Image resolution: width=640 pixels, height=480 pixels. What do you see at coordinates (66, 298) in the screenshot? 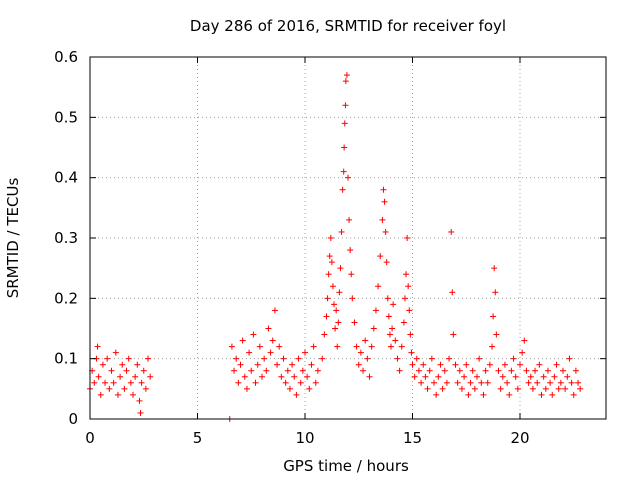
I see `y-tick-label: 0.2` at bounding box center [66, 298].